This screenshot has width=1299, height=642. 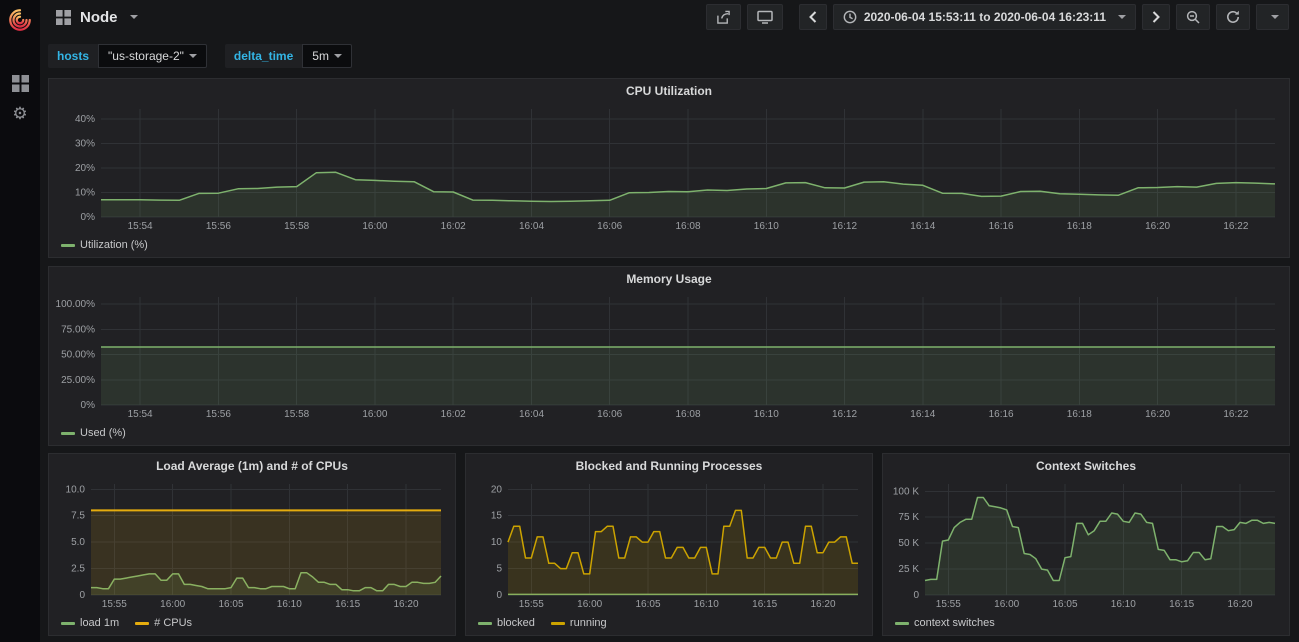 I want to click on legend-series-label: running, so click(x=588, y=623).